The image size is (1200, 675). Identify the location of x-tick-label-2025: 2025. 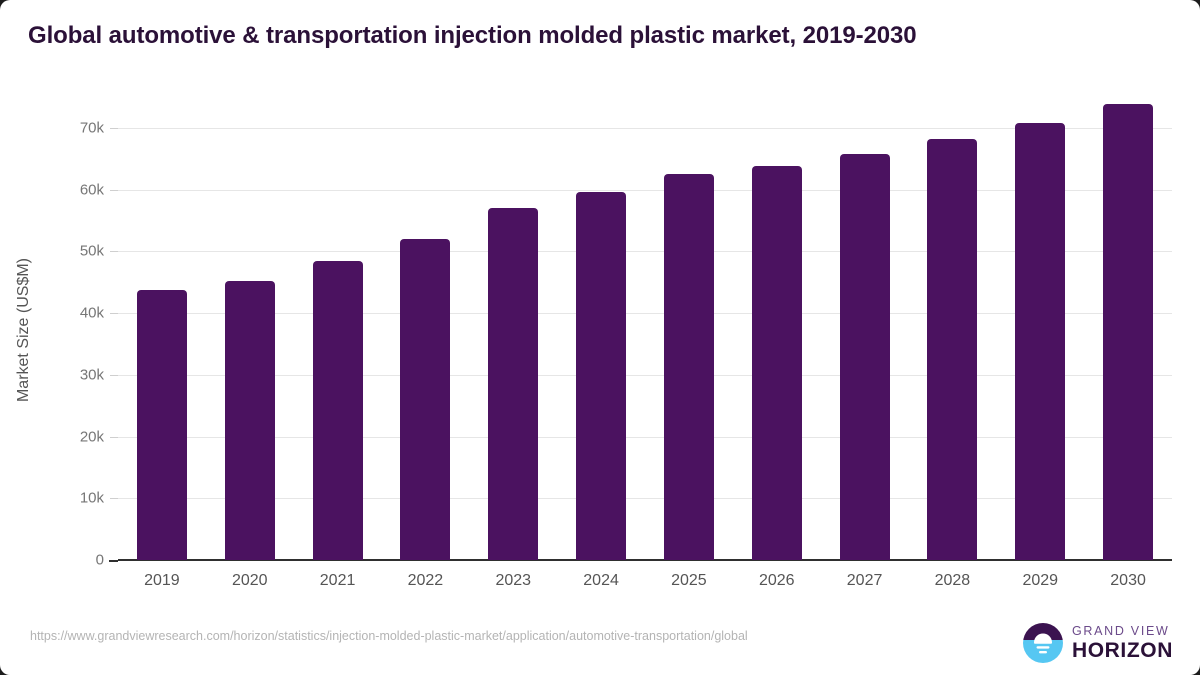
(689, 580).